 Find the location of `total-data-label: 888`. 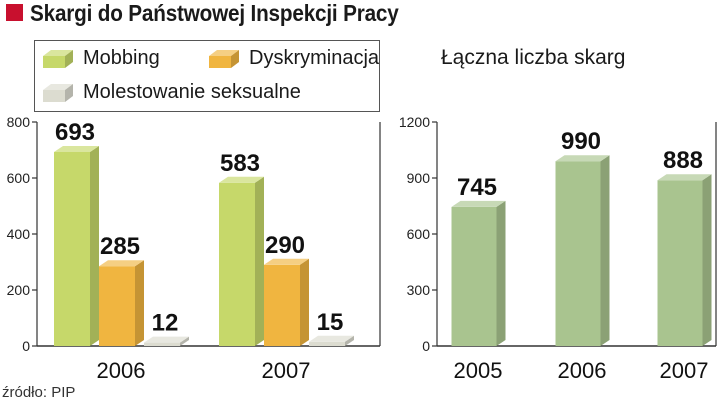

total-data-label: 888 is located at coordinates (683, 160).